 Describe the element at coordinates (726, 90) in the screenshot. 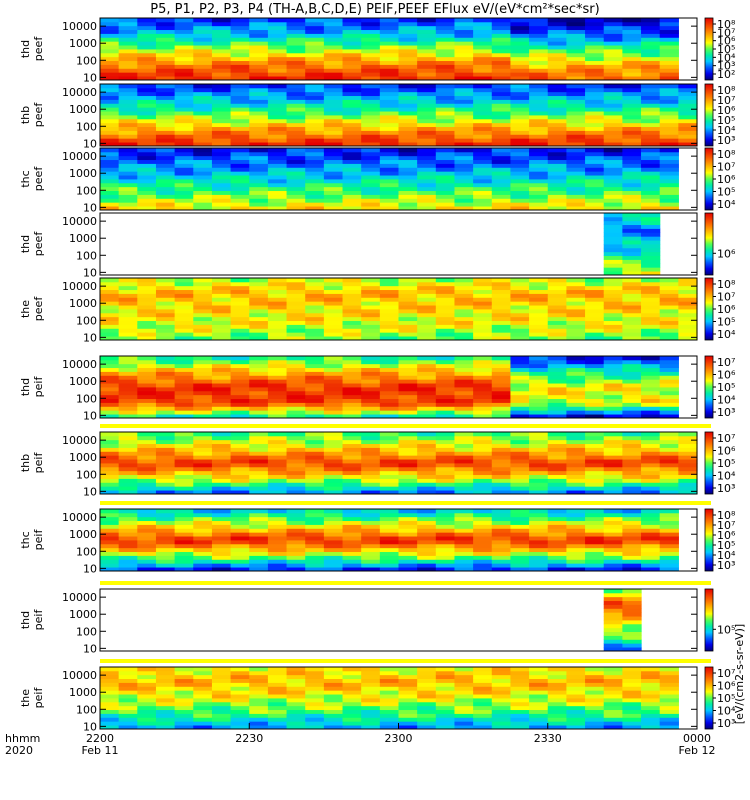

I see `colorbar-tick-label: 10⁸` at that location.